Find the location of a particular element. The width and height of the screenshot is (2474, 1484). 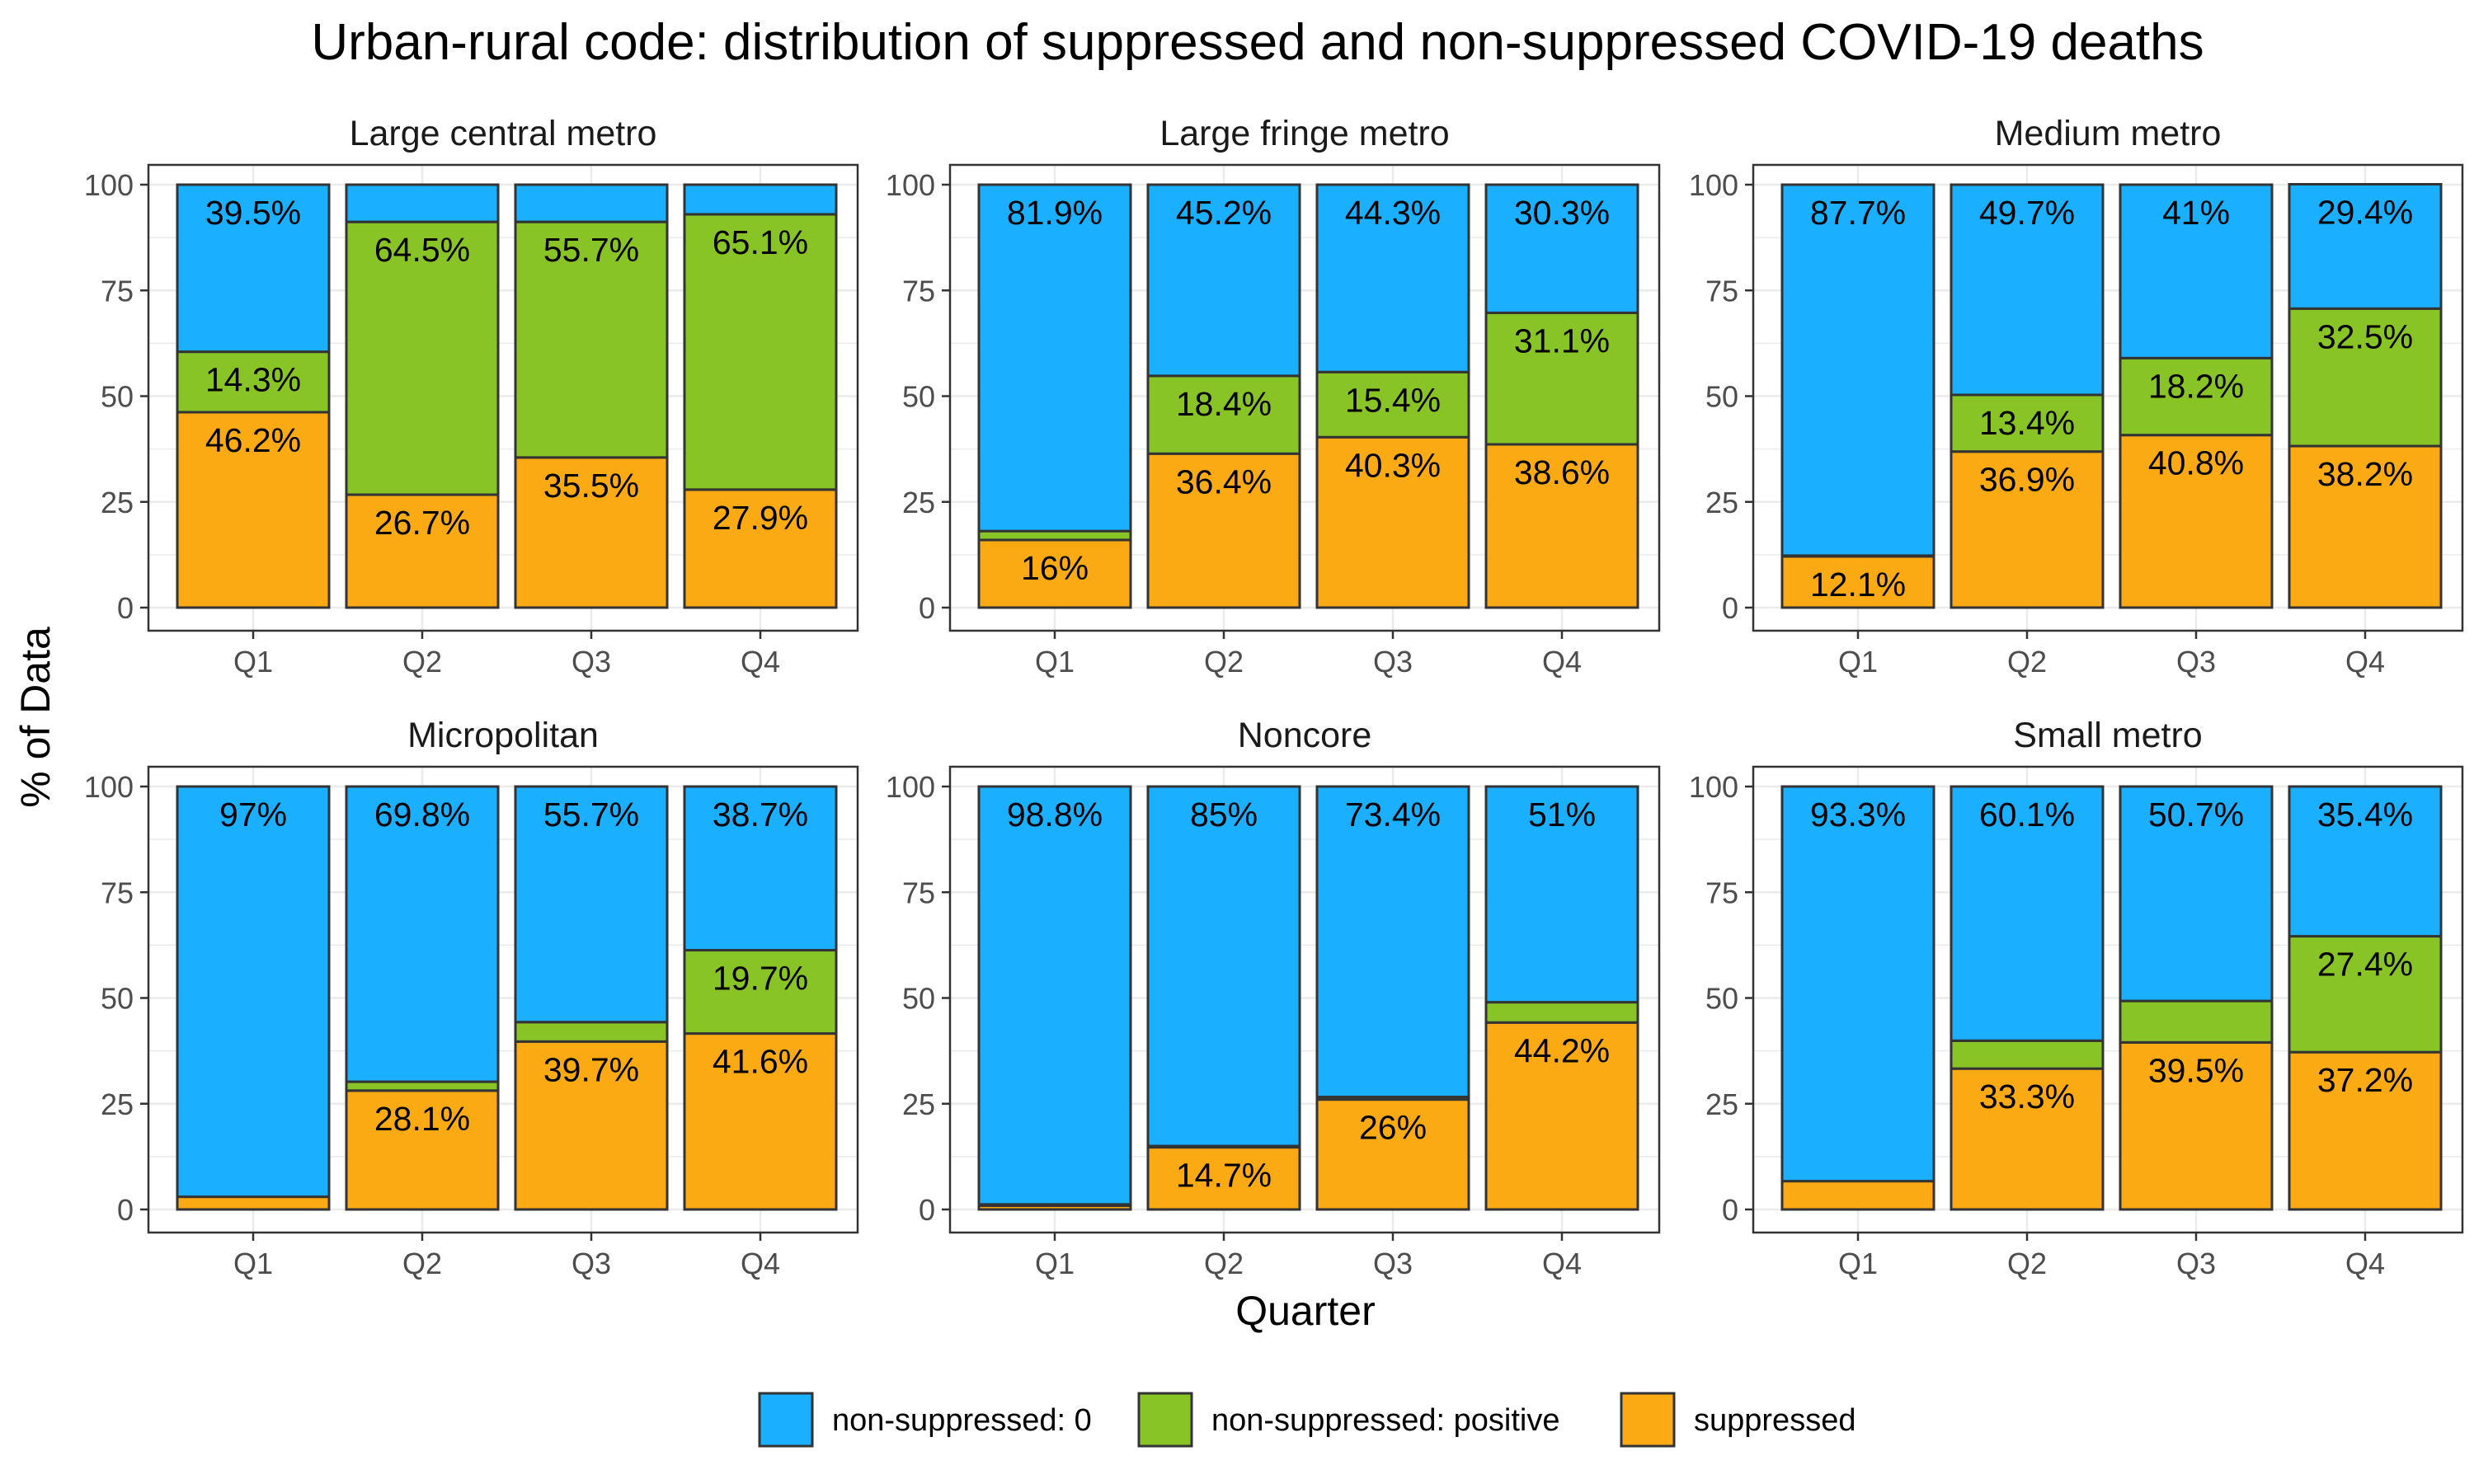

x-tick-label: Q2 is located at coordinates (422, 1263).